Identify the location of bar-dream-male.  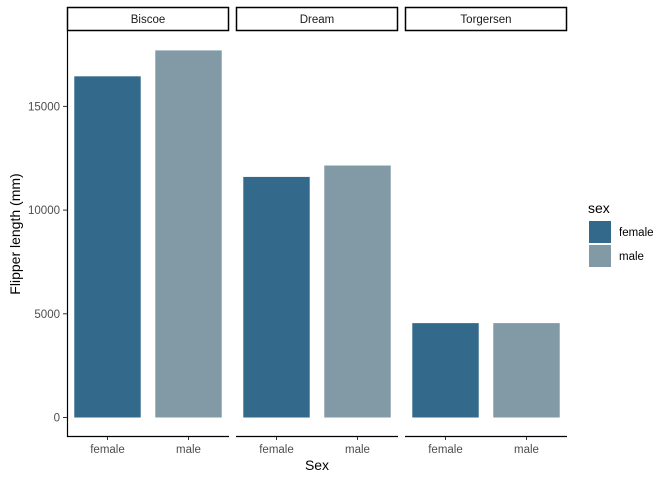
(357, 291).